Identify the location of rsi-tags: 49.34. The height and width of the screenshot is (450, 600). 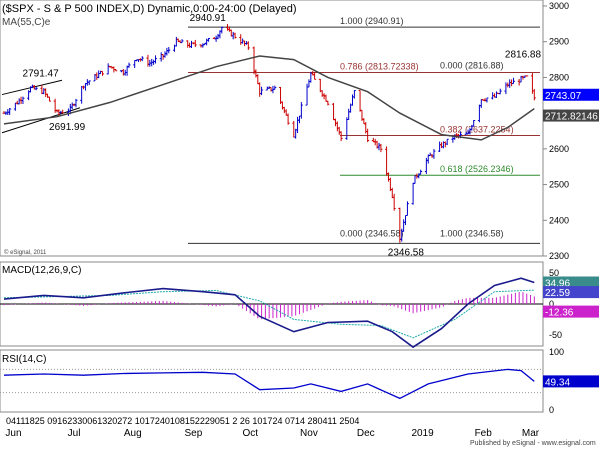
(571, 381).